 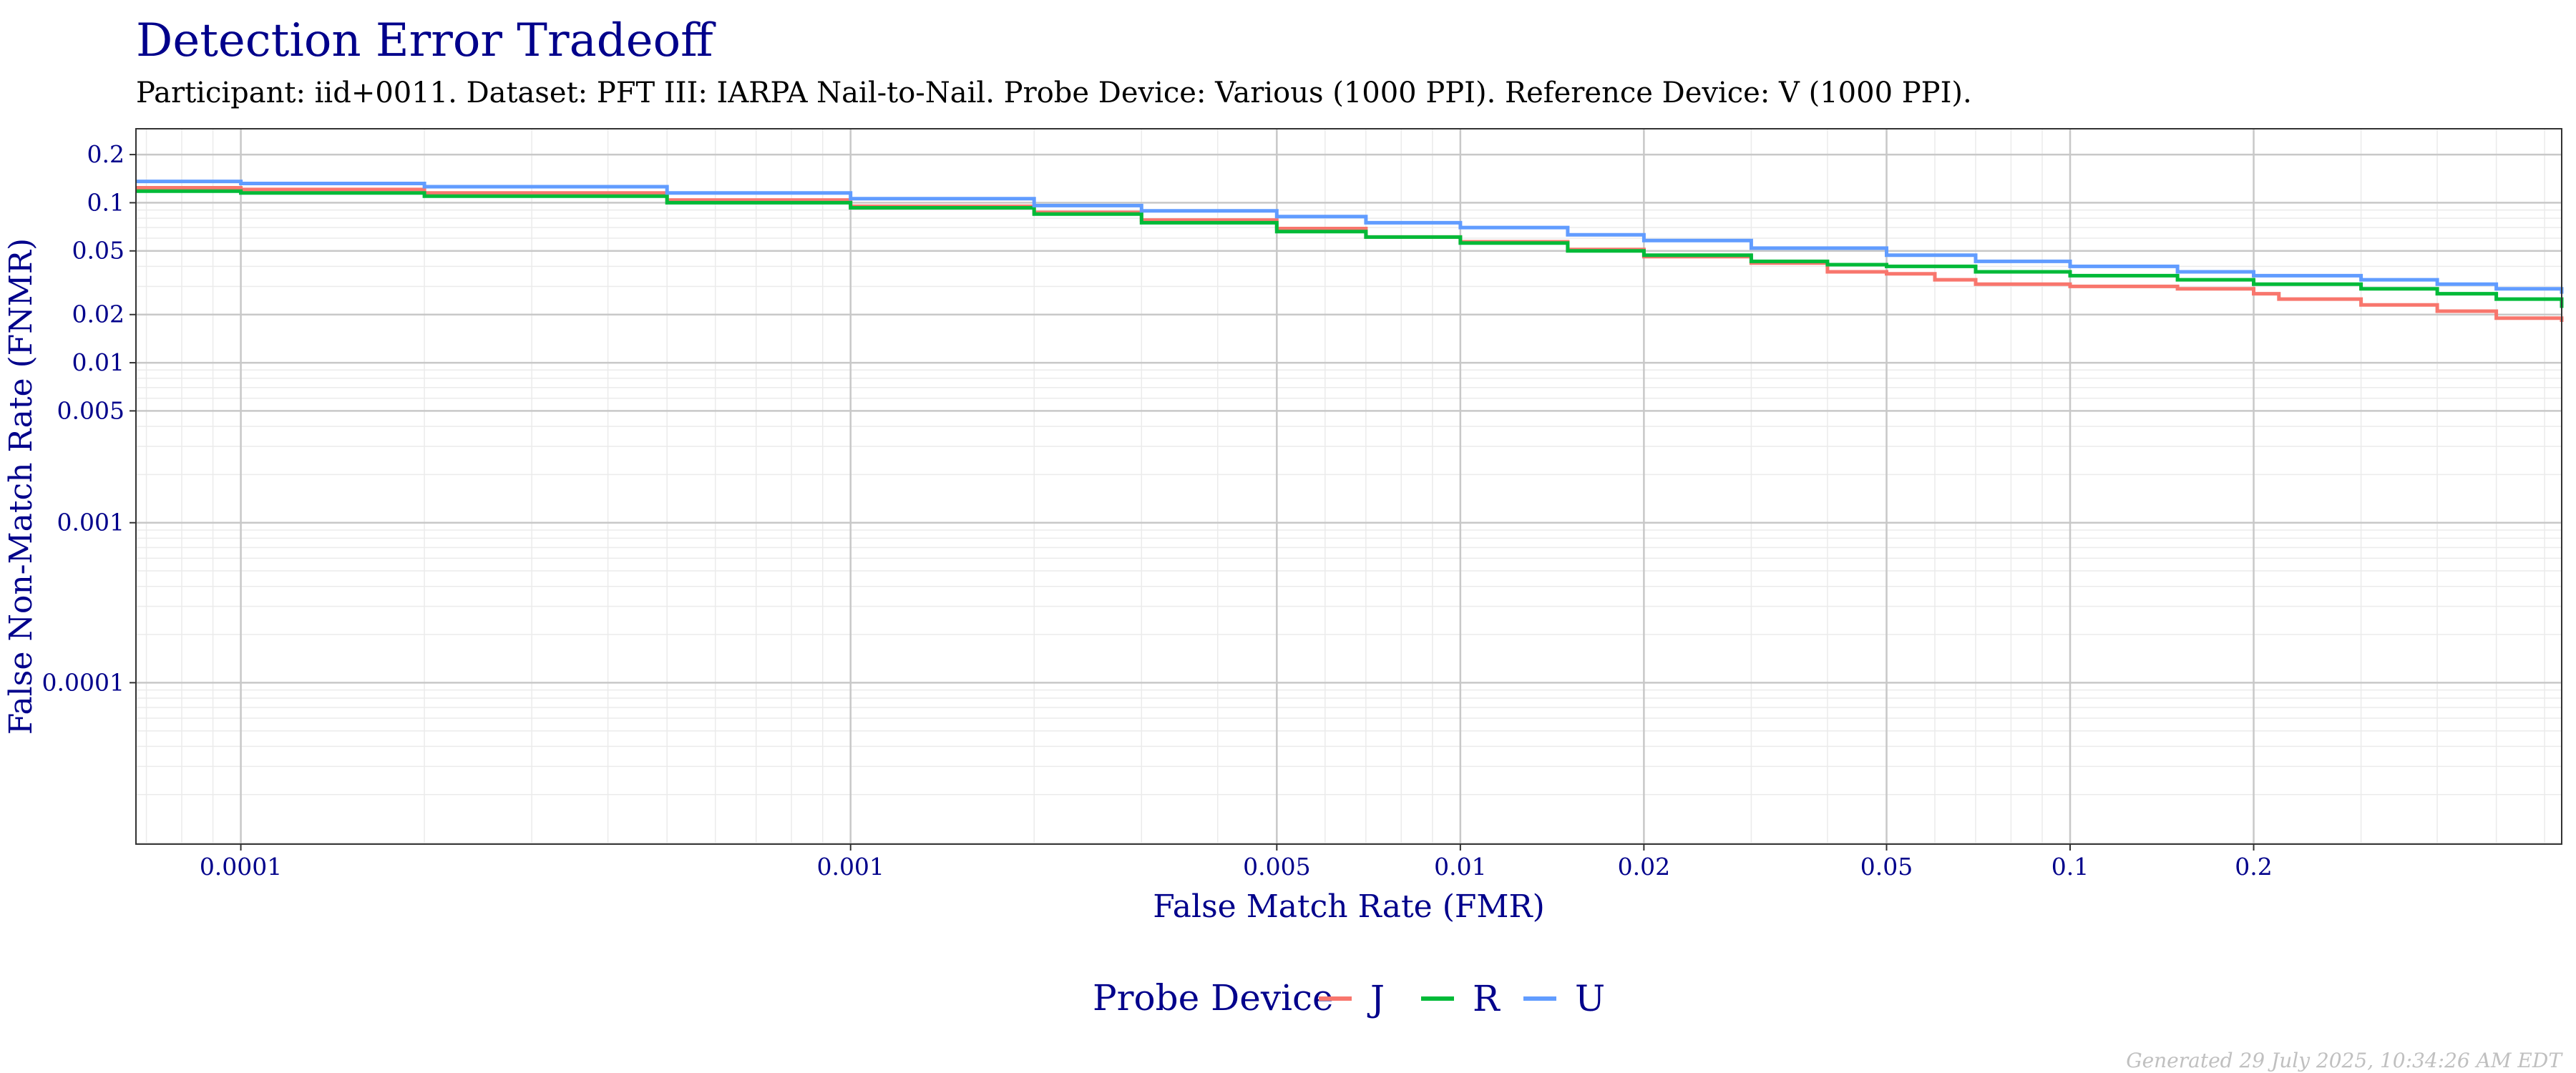 I want to click on y-tick-label: 0.01, so click(x=98, y=362).